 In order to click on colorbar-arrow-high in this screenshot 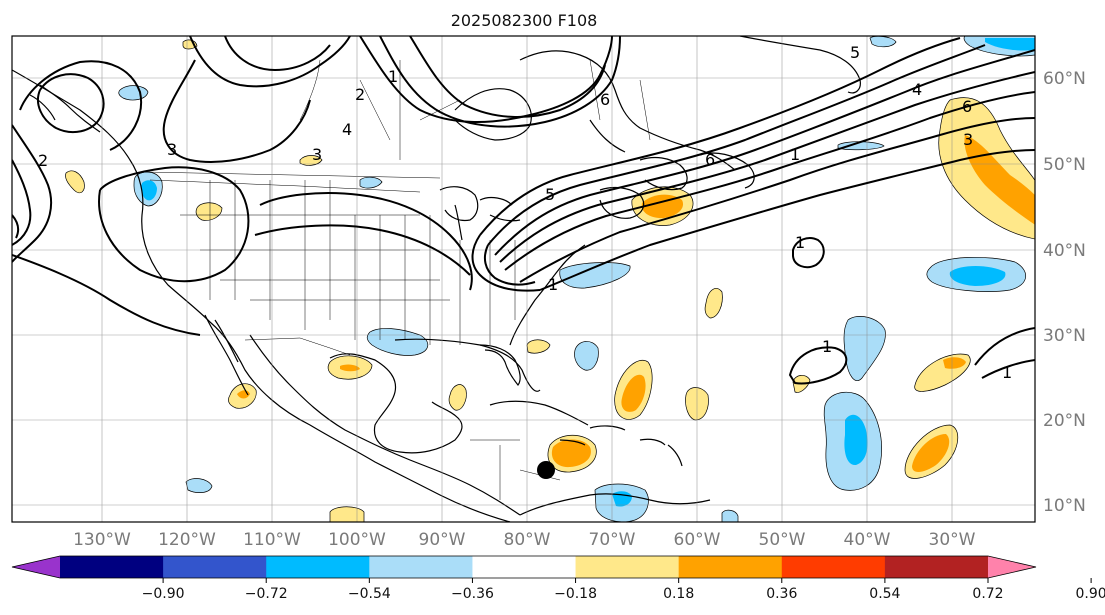, I will do `click(1012, 567)`.